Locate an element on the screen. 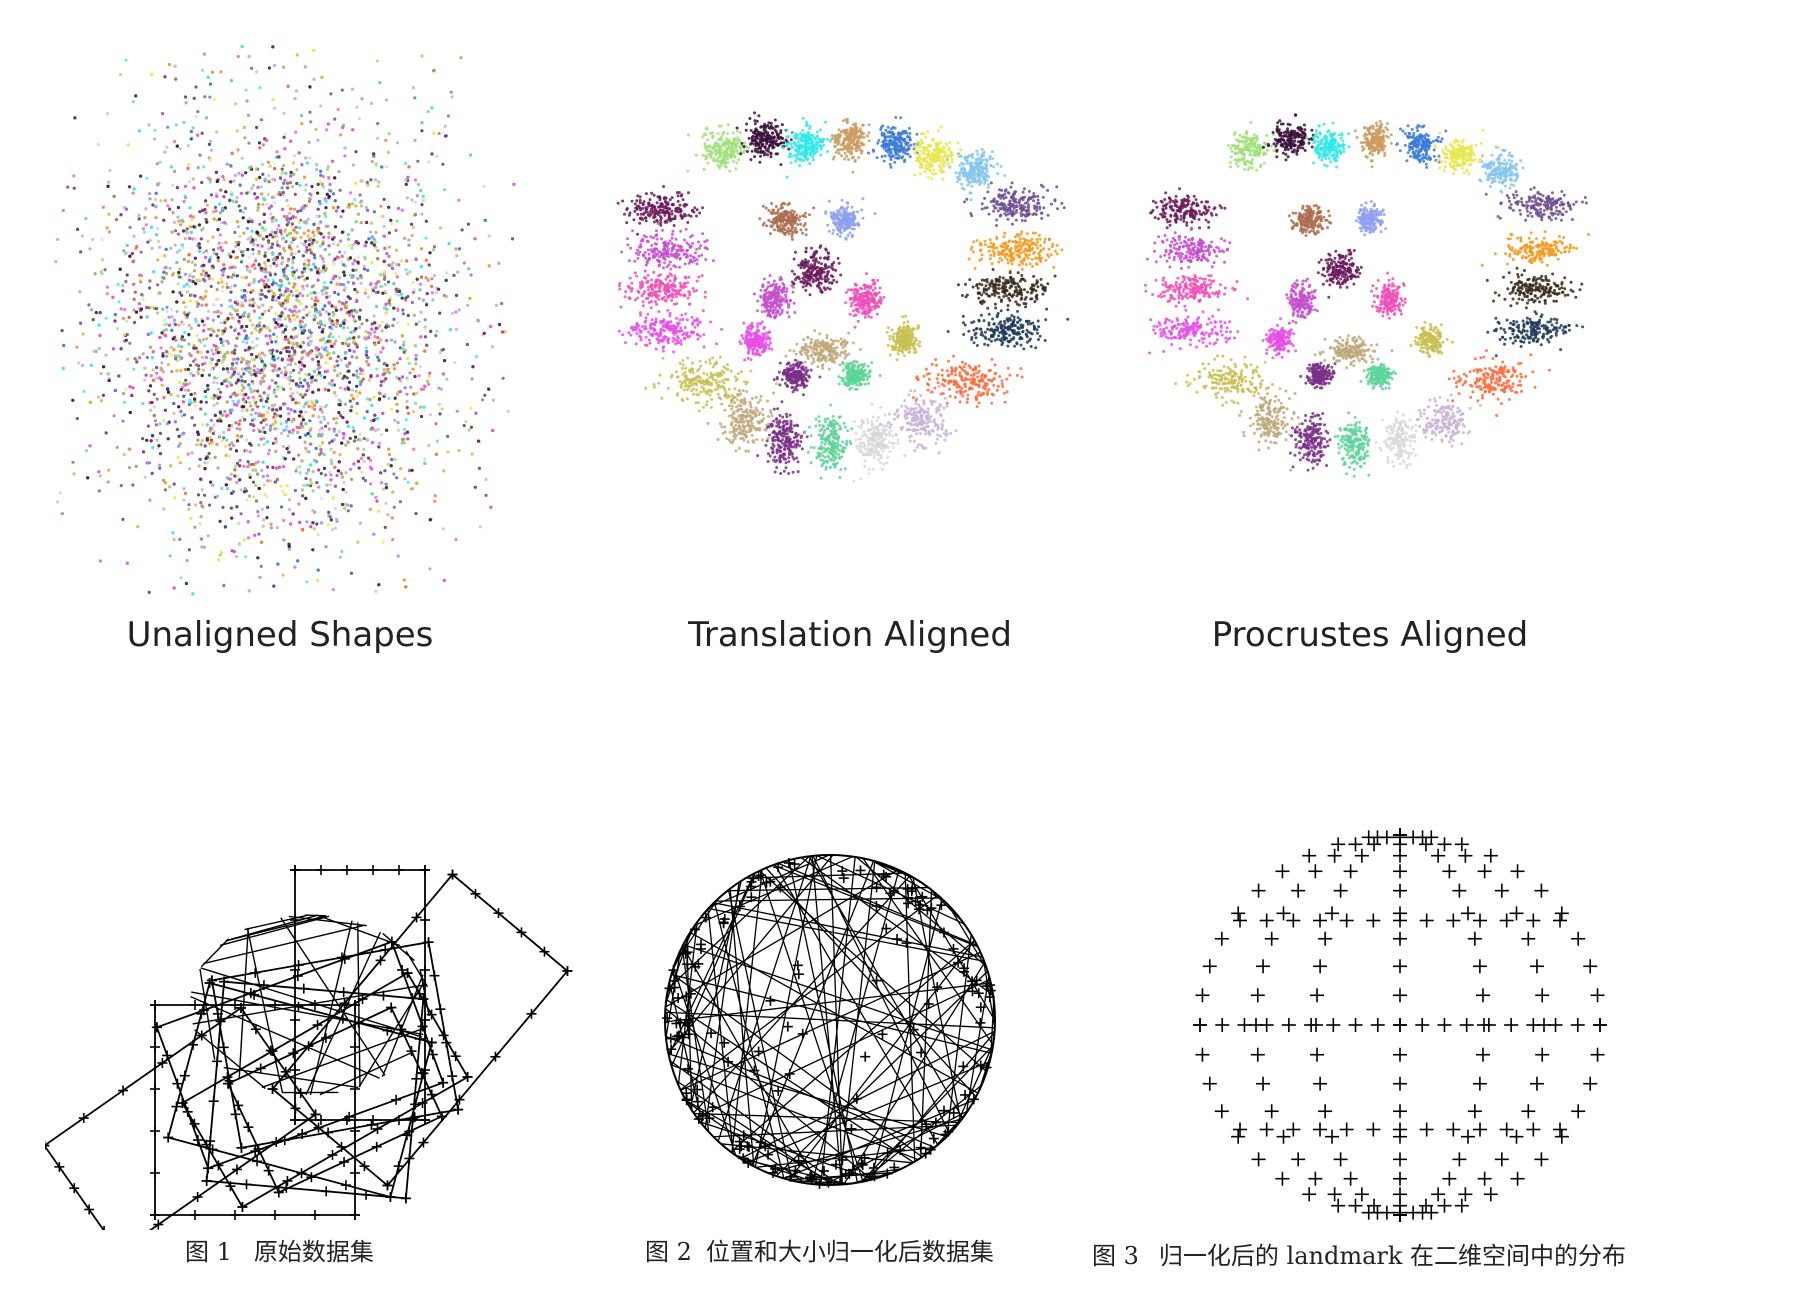 The image size is (1798, 1300). unaligned-shapes-plot is located at coordinates (280, 320).